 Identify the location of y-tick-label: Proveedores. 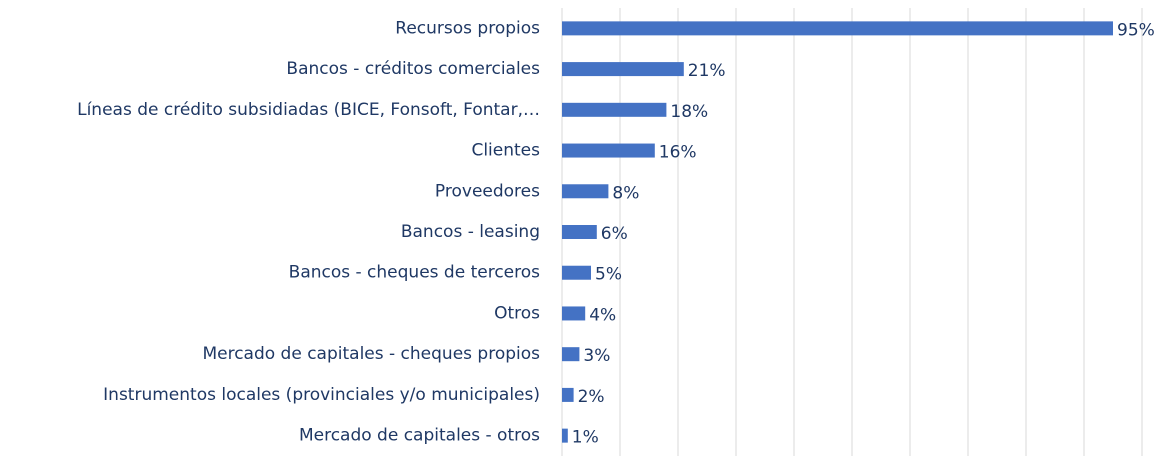
(487, 191).